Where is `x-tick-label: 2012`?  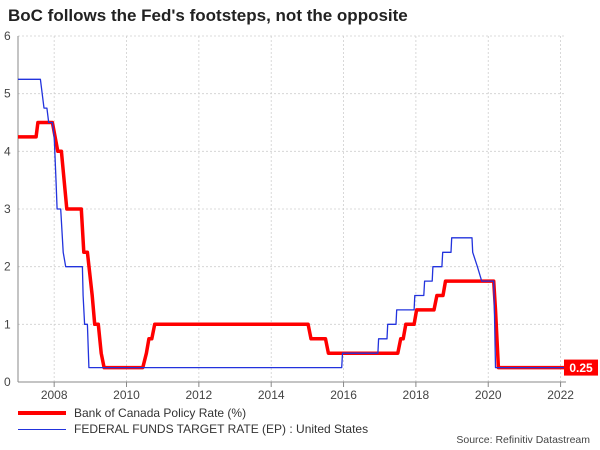
x-tick-label: 2012 is located at coordinates (199, 395).